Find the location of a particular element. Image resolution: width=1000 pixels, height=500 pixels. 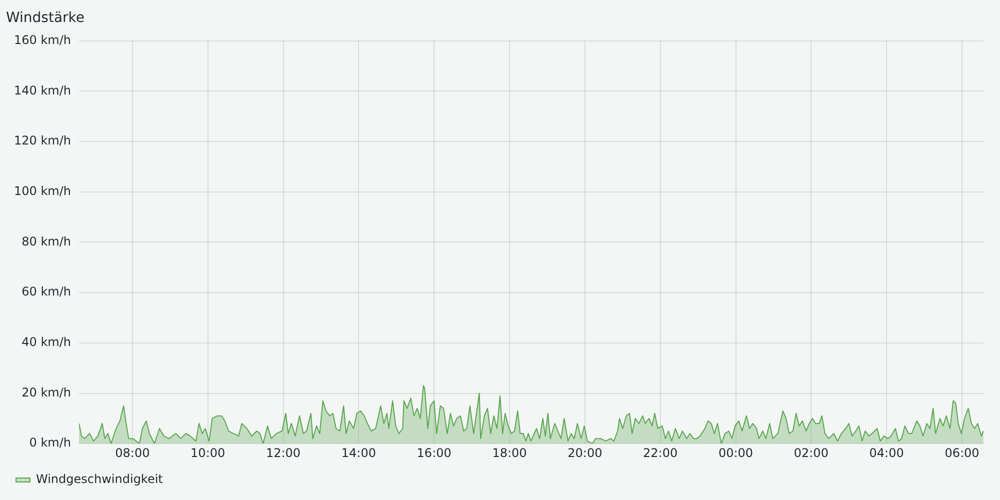

y-tick-label: 100 km/h is located at coordinates (43, 191).